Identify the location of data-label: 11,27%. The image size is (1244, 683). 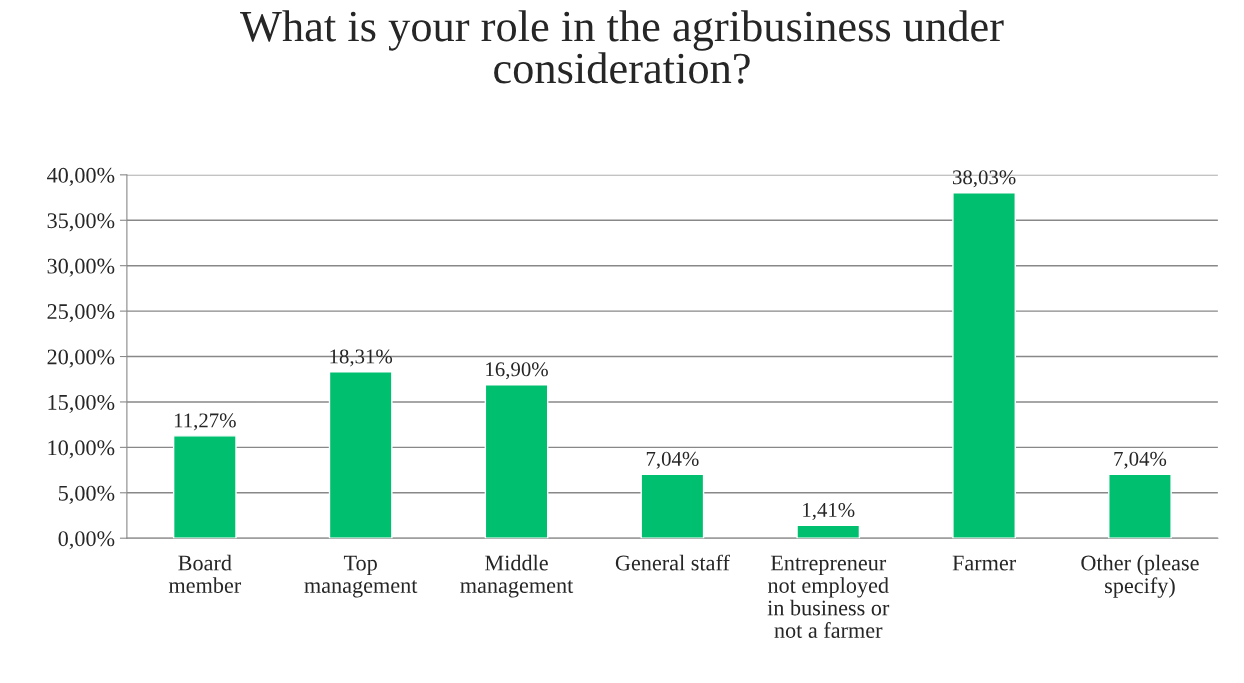
(205, 422).